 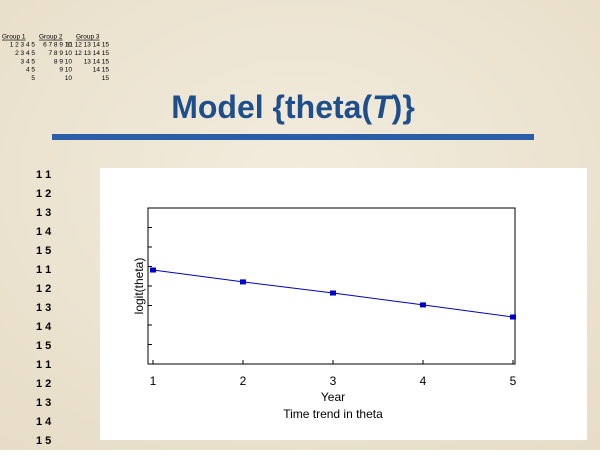 I want to click on x-tick-label: 4, so click(x=423, y=381).